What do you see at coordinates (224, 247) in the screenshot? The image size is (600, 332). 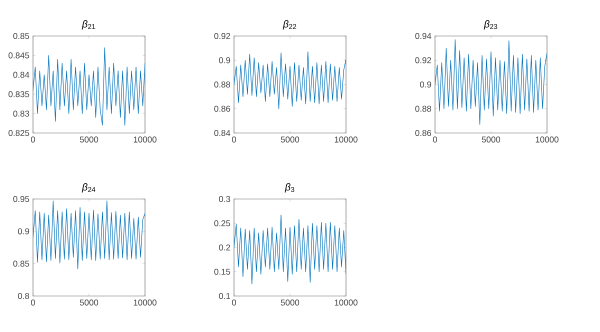 I see `y-tick-label: 0.2` at bounding box center [224, 247].